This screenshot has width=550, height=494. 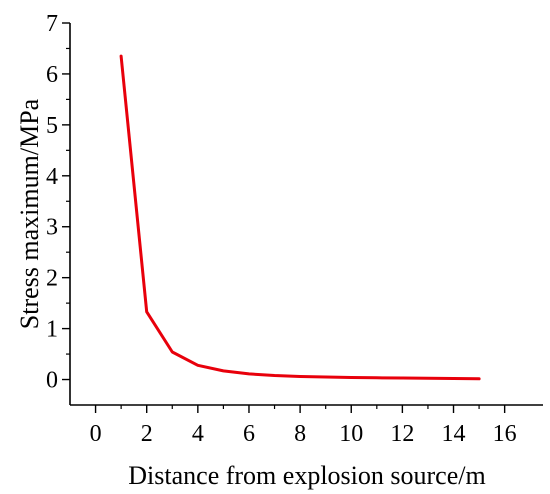 I want to click on y-tick-label: 4, so click(x=52, y=177).